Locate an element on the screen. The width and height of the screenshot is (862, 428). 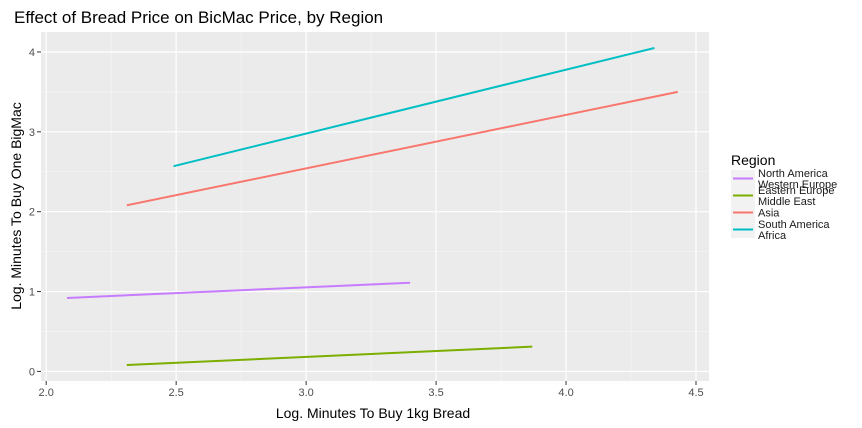
x-tick-label: 3.0 is located at coordinates (305, 393).